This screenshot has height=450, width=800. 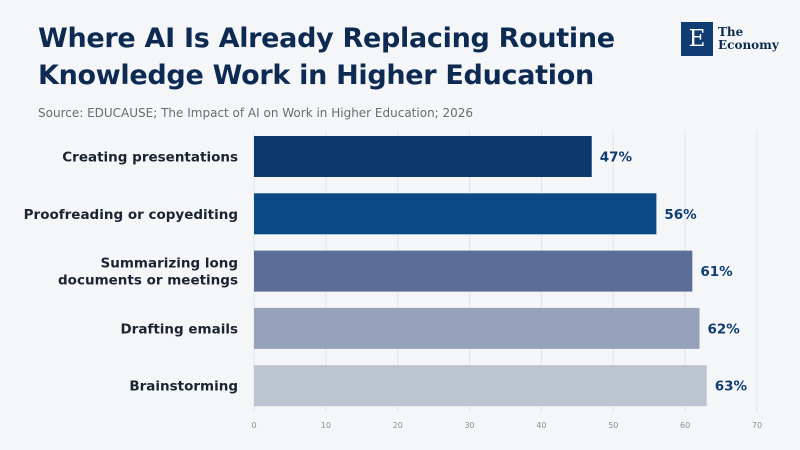 I want to click on publisher-logo: E The Economy, so click(x=730, y=39).